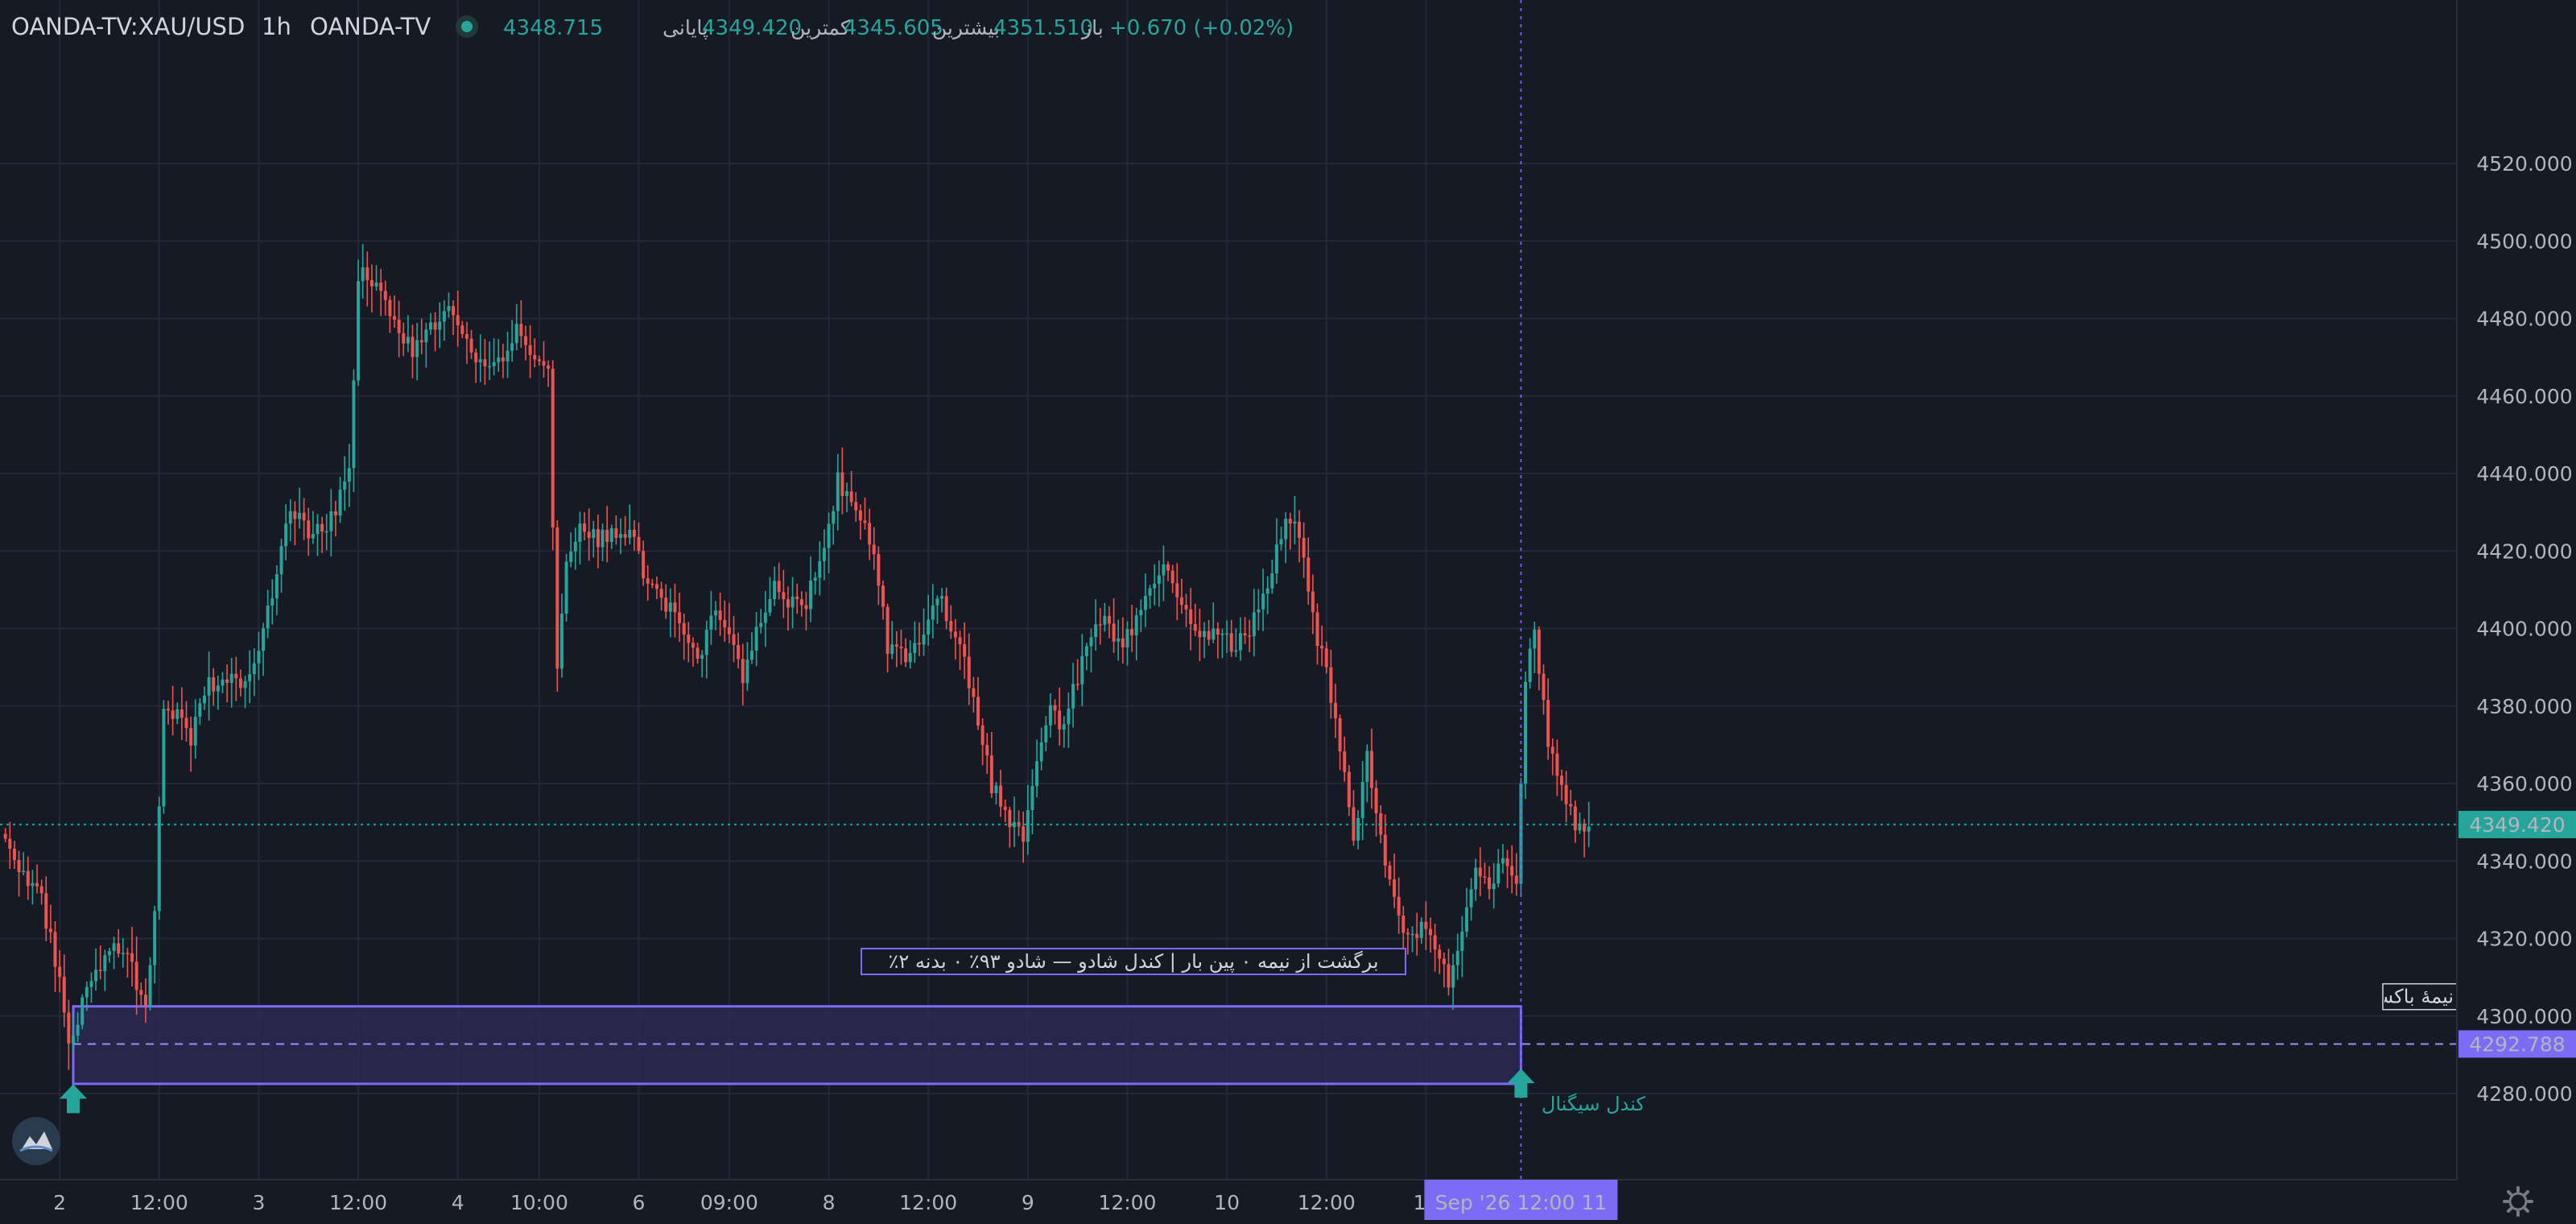 The height and width of the screenshot is (1224, 2576). Describe the element at coordinates (2517, 1044) in the screenshot. I see `zone-mid-badge` at that location.